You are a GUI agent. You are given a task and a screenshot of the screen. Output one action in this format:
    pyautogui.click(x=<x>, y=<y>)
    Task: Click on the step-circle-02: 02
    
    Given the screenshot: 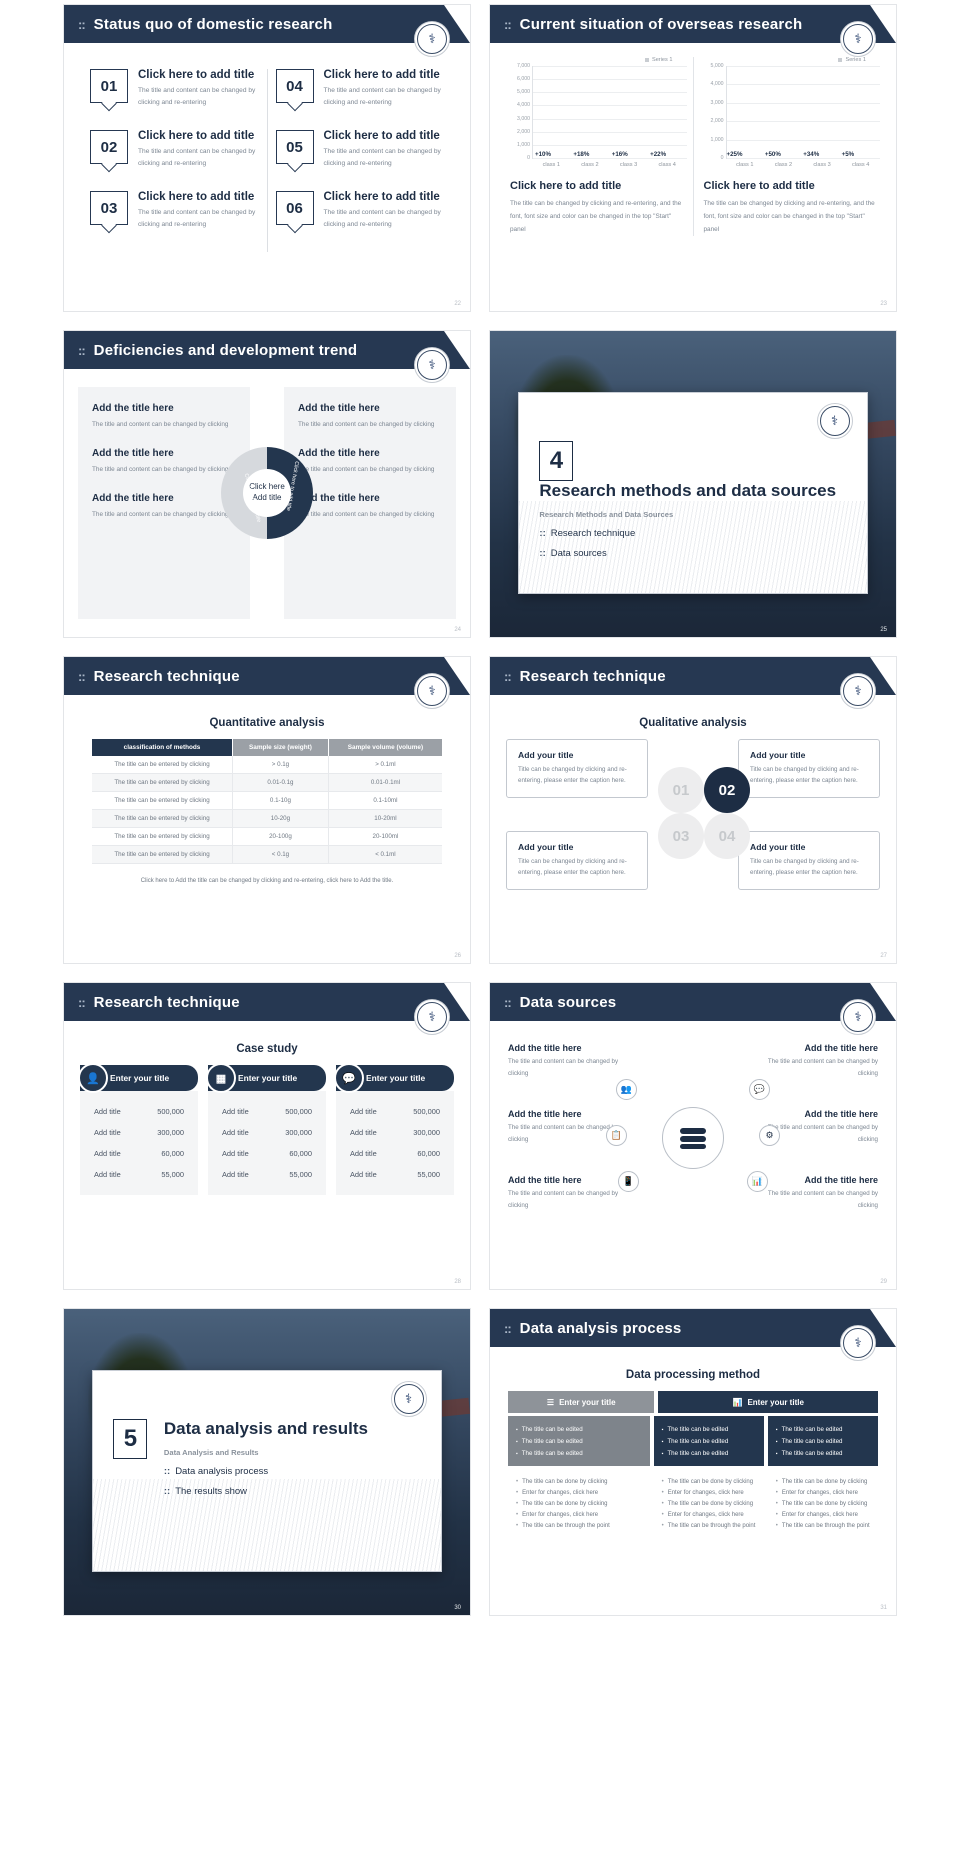 What is the action you would take?
    pyautogui.click(x=727, y=790)
    